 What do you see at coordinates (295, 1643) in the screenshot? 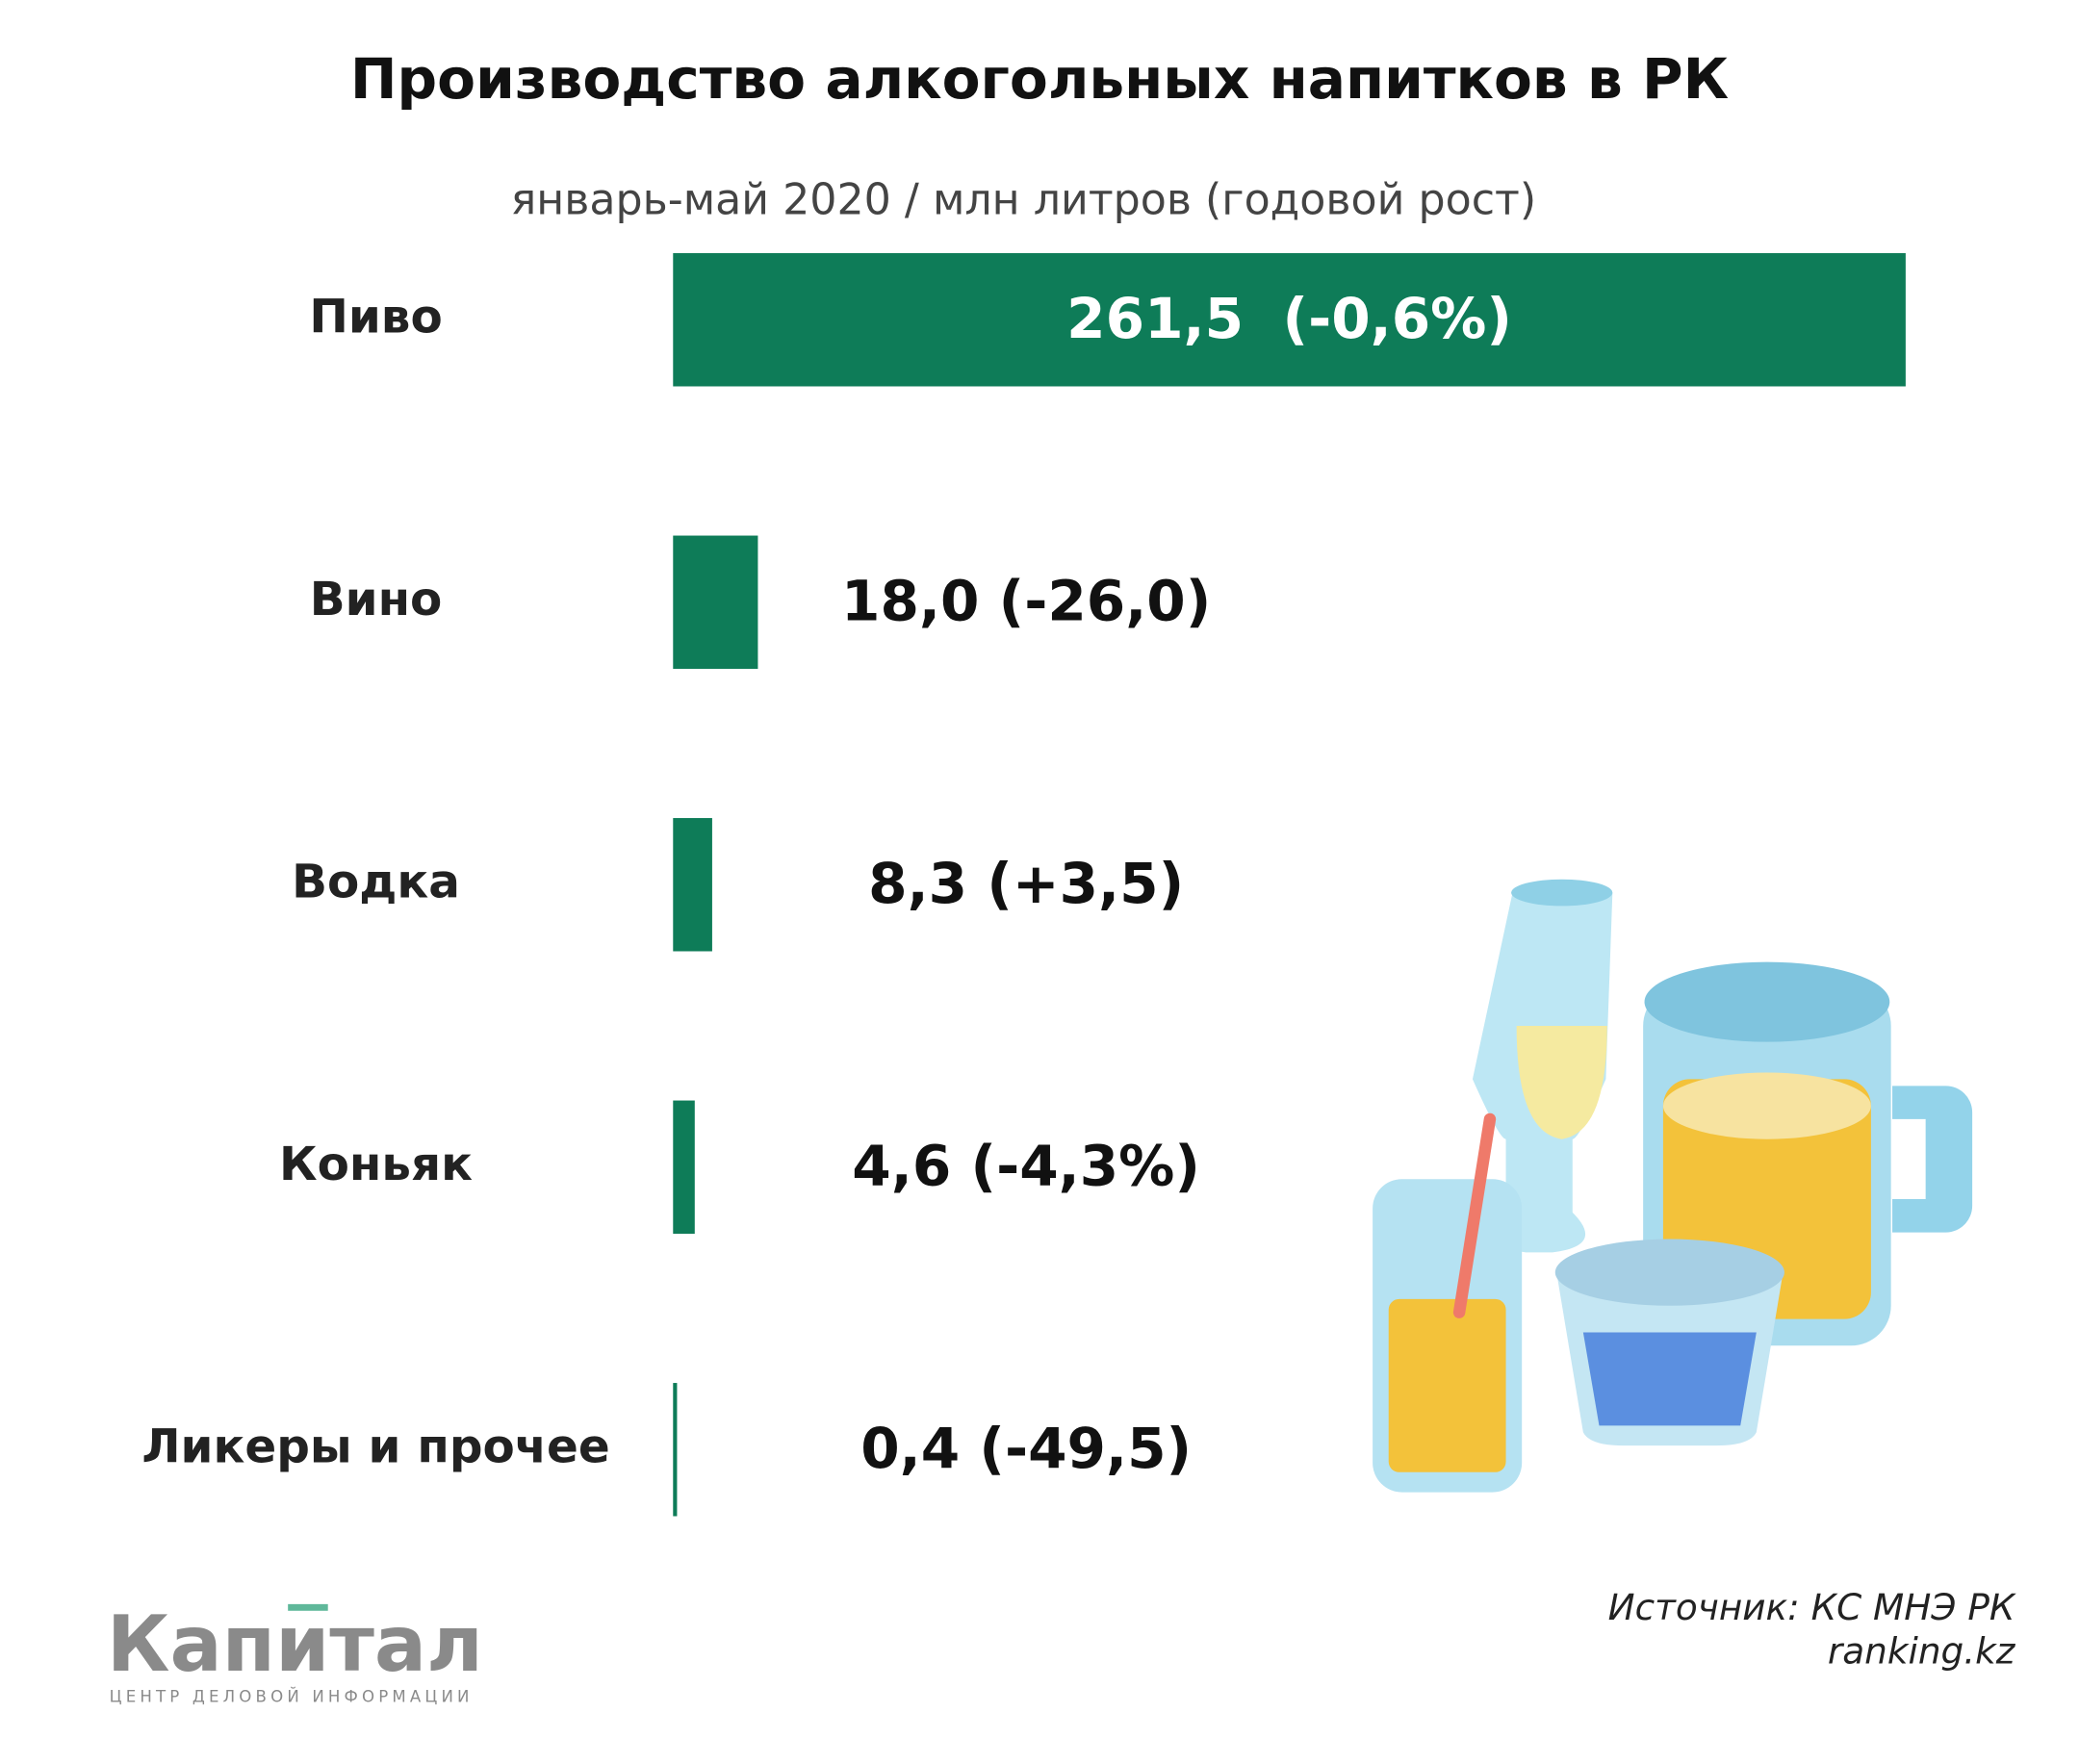
I see `logo: Капитал` at bounding box center [295, 1643].